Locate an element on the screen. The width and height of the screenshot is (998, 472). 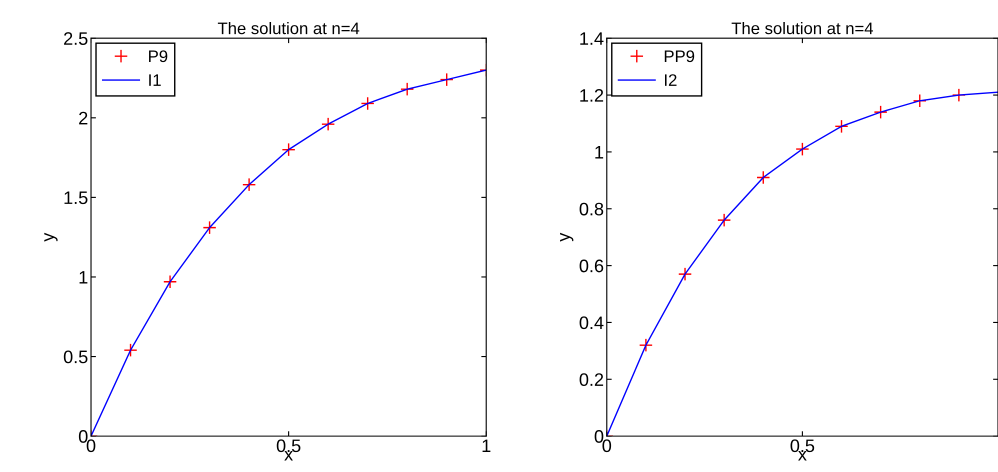
y-tick-label: 1.4 is located at coordinates (592, 38).